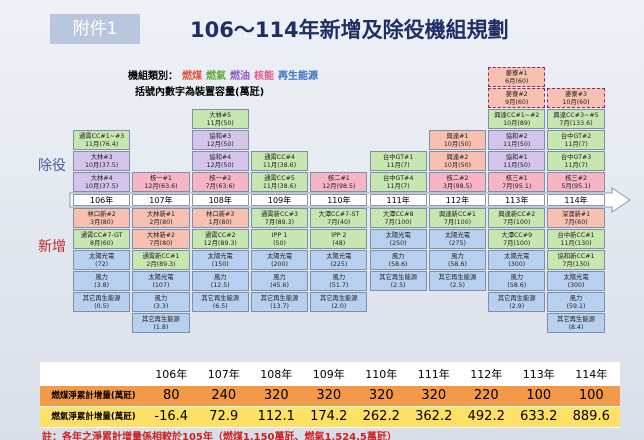  Describe the element at coordinates (102, 140) in the screenshot. I see `unit-box: 通霄CC#1~#3 11月(76.4)` at that location.